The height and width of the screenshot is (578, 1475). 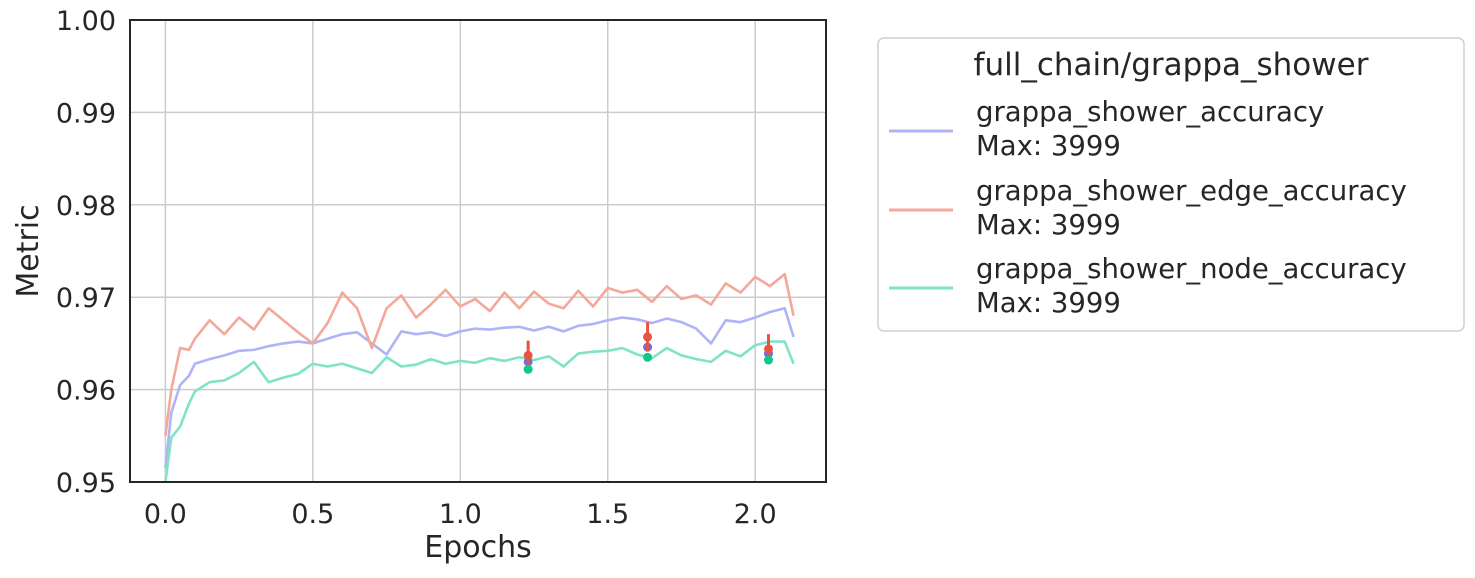 What do you see at coordinates (1048, 303) in the screenshot?
I see `legend-sub-node-accuracy: Max: 3999` at bounding box center [1048, 303].